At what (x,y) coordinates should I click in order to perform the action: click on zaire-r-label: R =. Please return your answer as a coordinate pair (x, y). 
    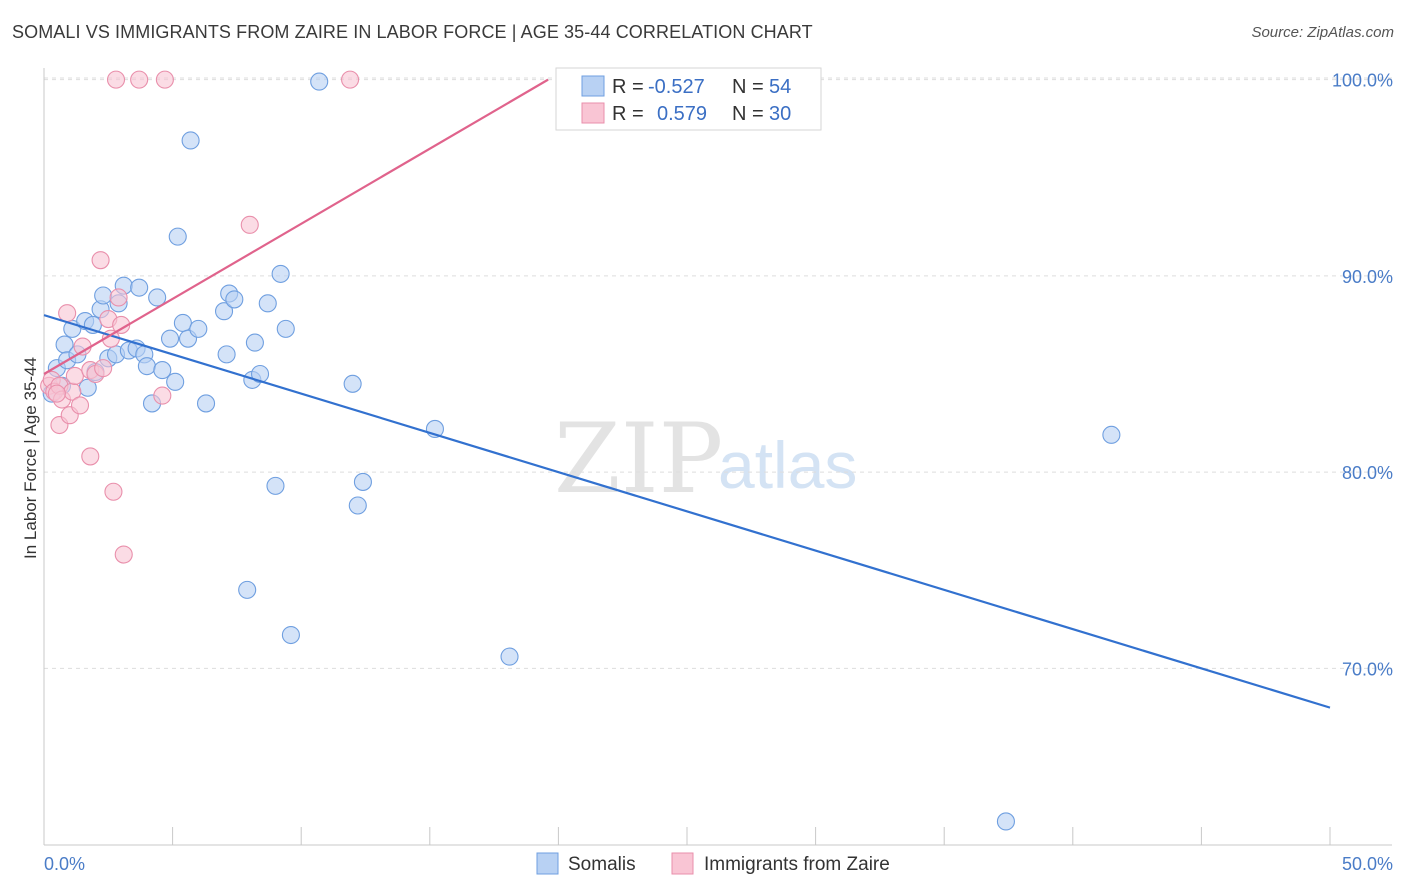
    Looking at the image, I should click on (628, 114).